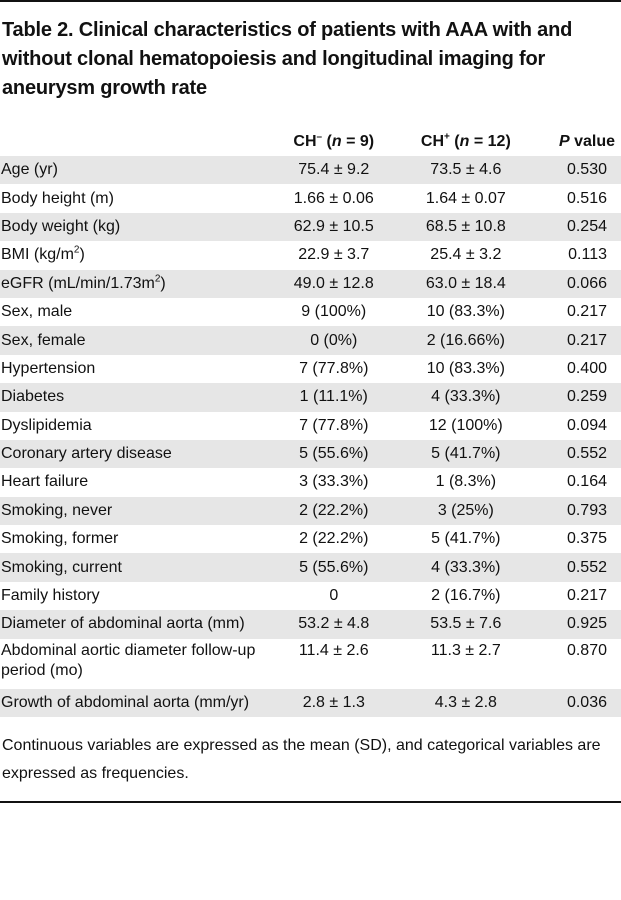  Describe the element at coordinates (57, 198) in the screenshot. I see `row-label: Body height (m)` at that location.